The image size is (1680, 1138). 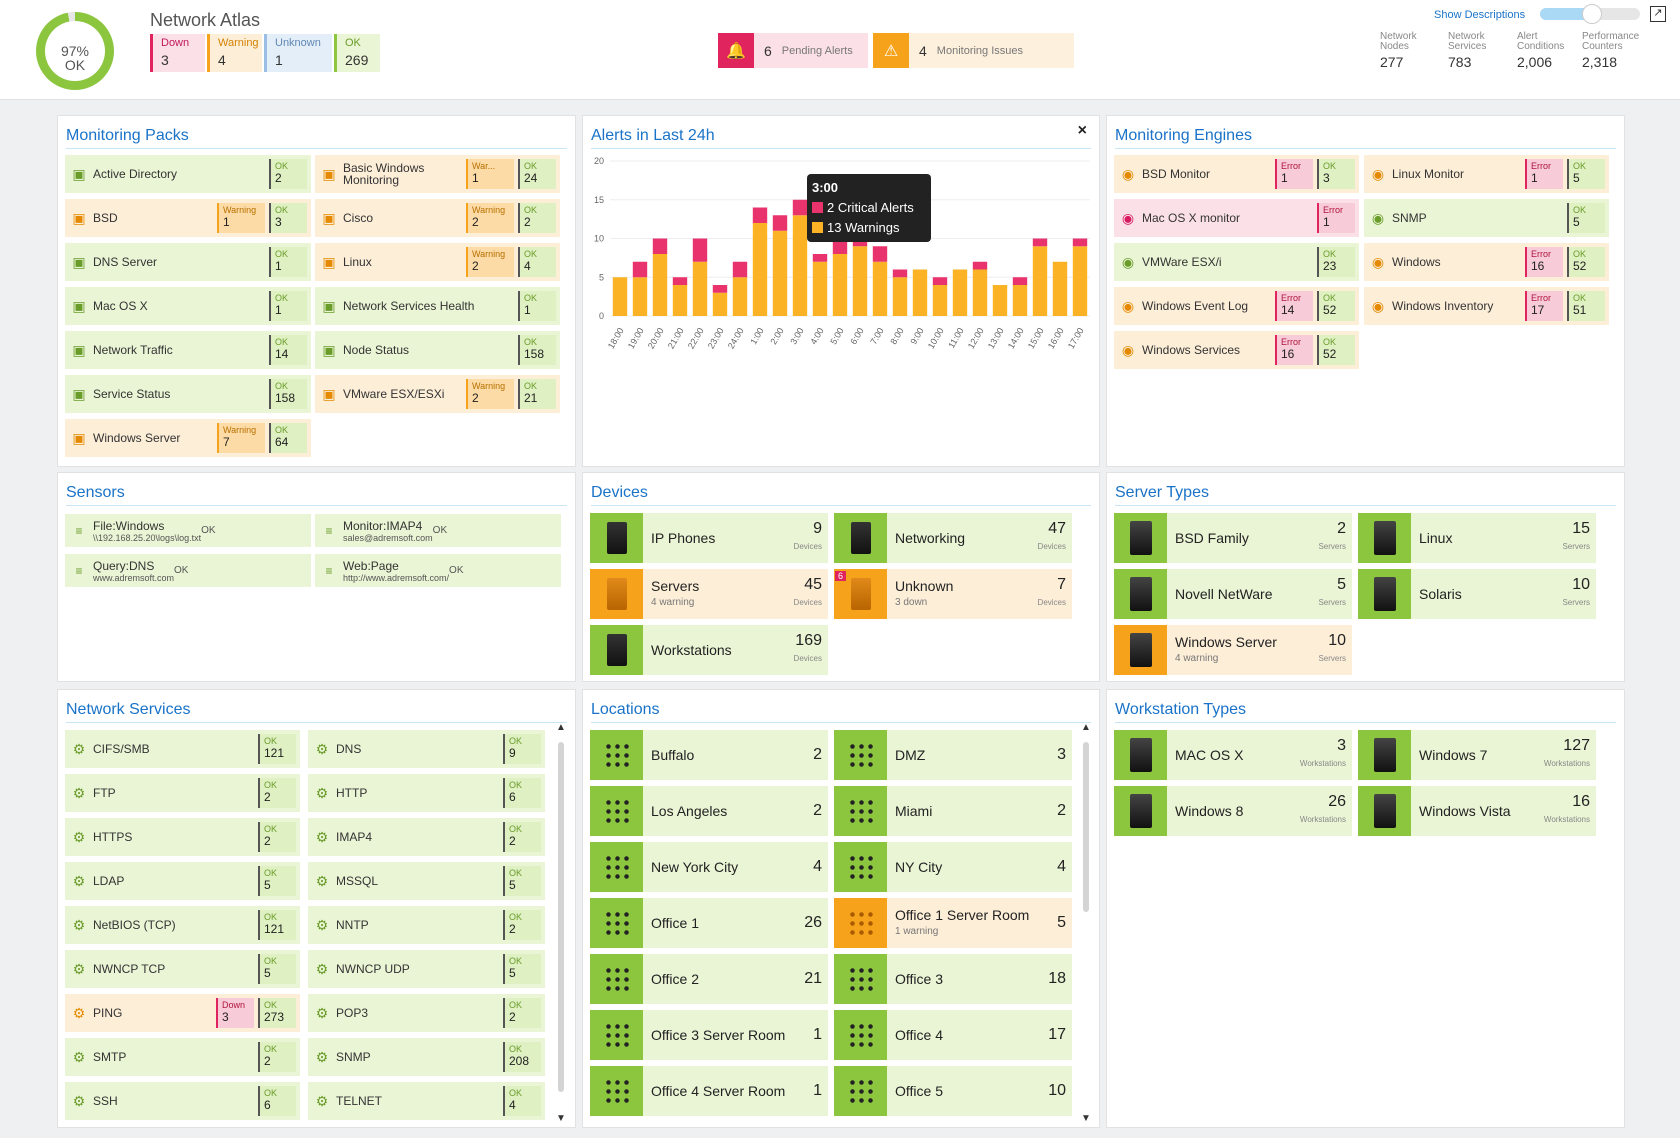 I want to click on status-tile: ⚙ NWNCP TCP OK 5, so click(x=182, y=969).